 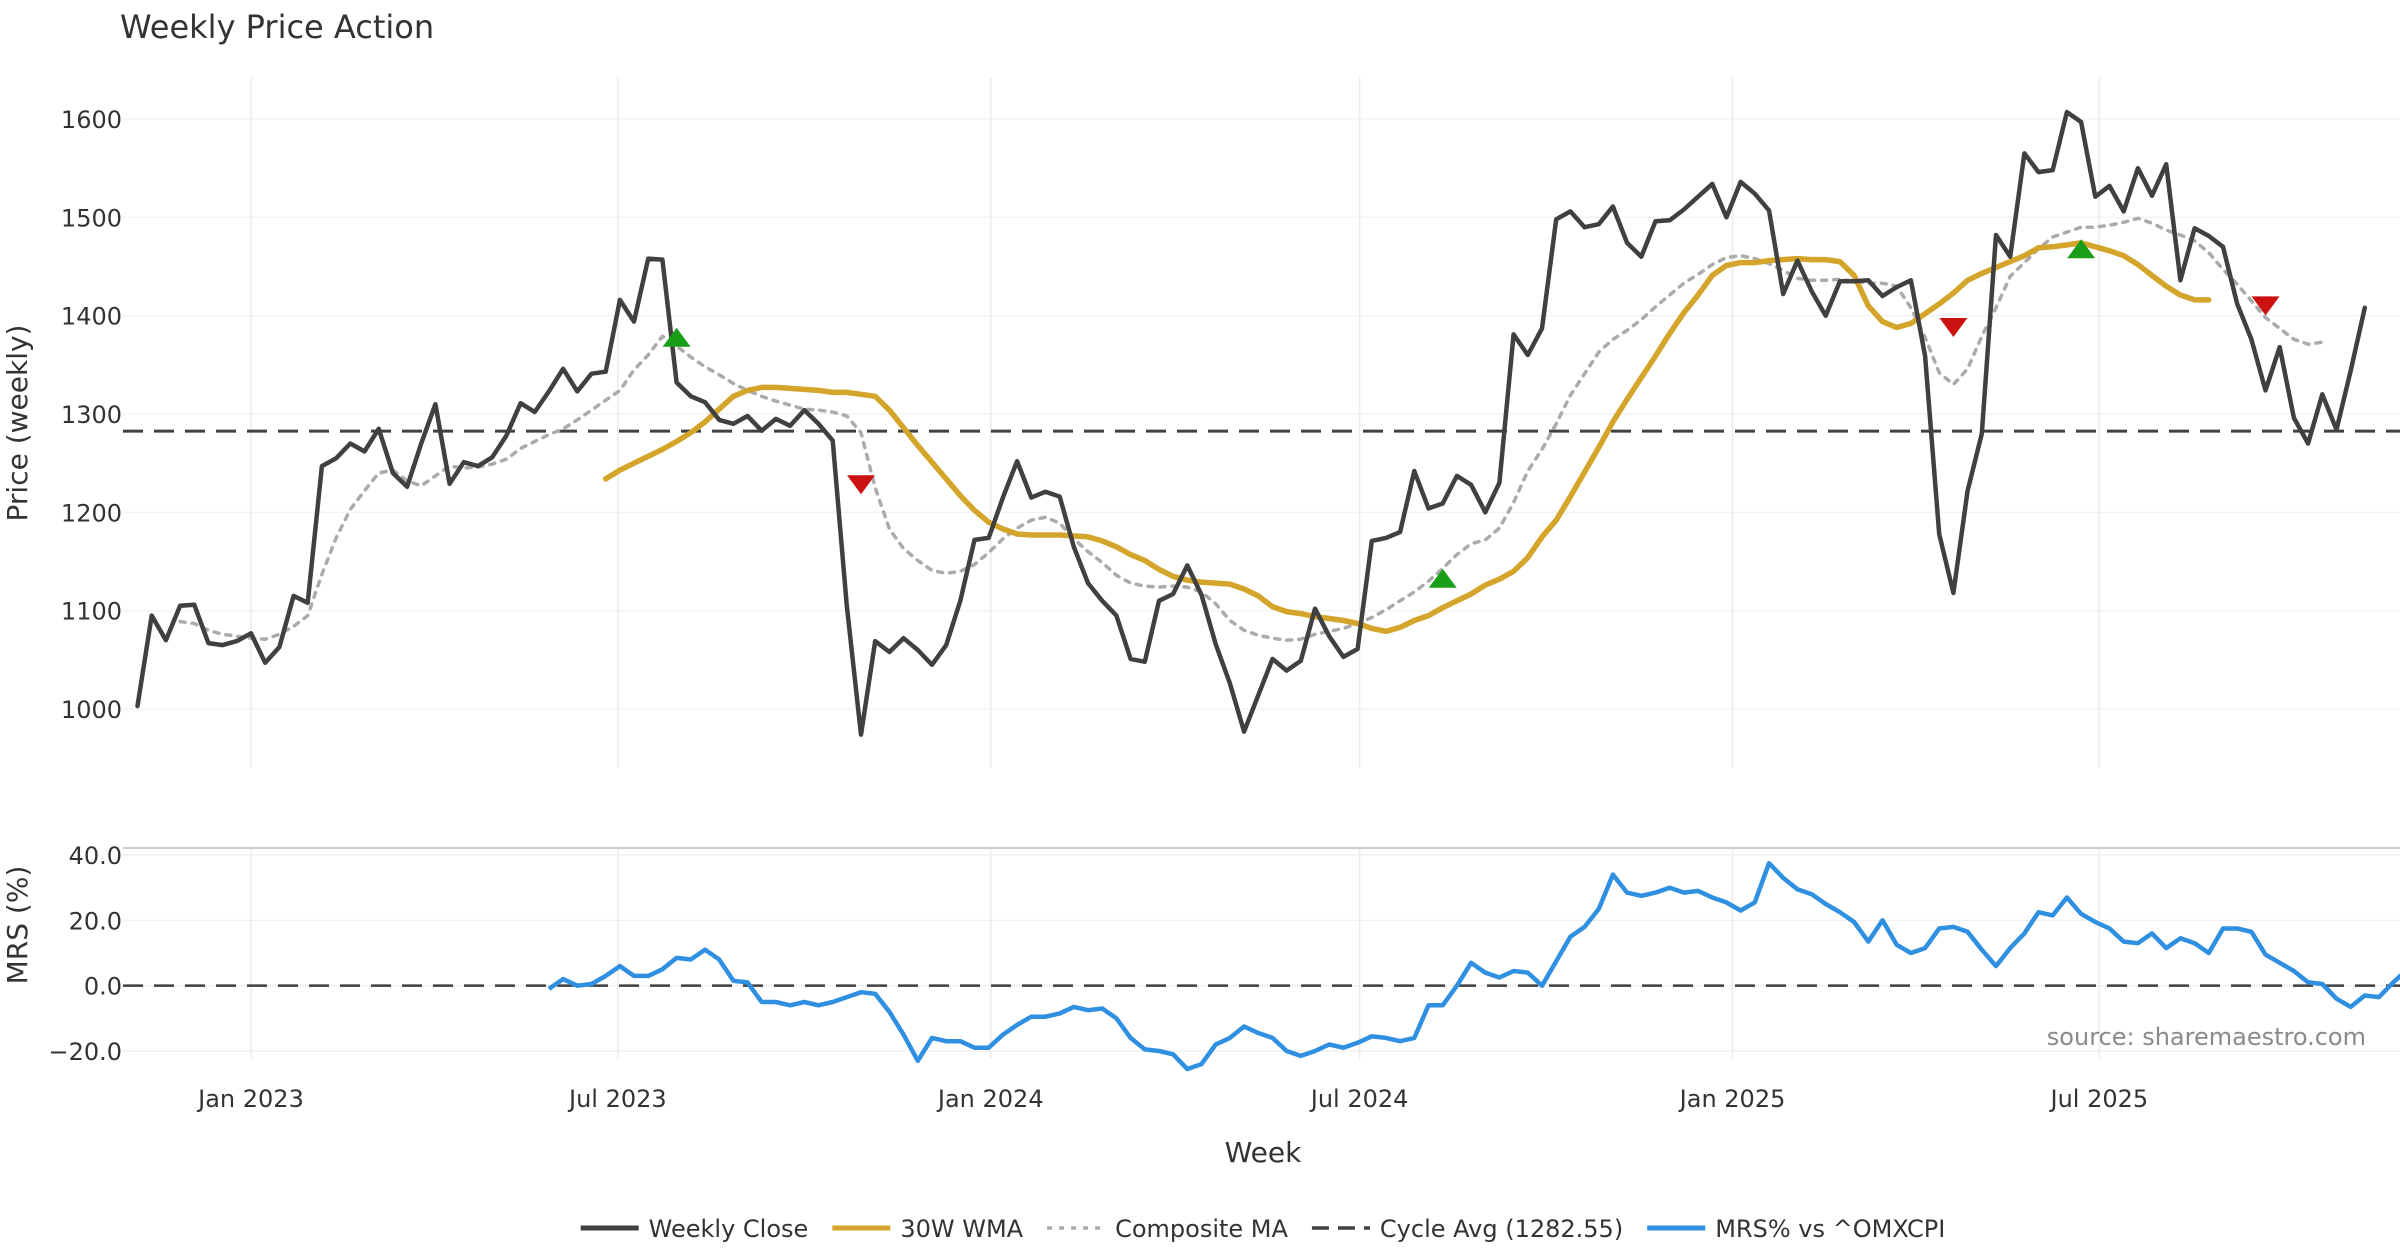 I want to click on x-axis-label: Week, so click(x=1263, y=1152).